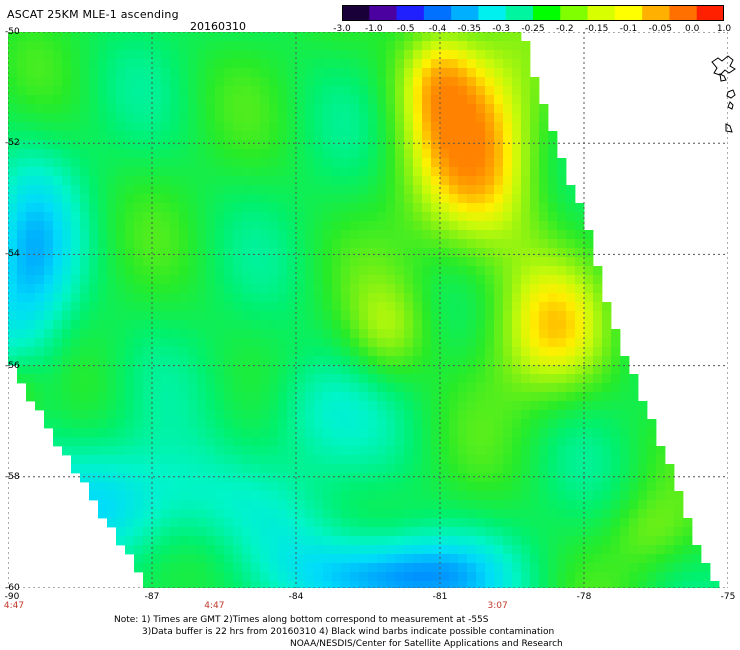 This screenshot has width=740, height=650. Describe the element at coordinates (724, 29) in the screenshot. I see `color-scale-label: 1.0` at that location.